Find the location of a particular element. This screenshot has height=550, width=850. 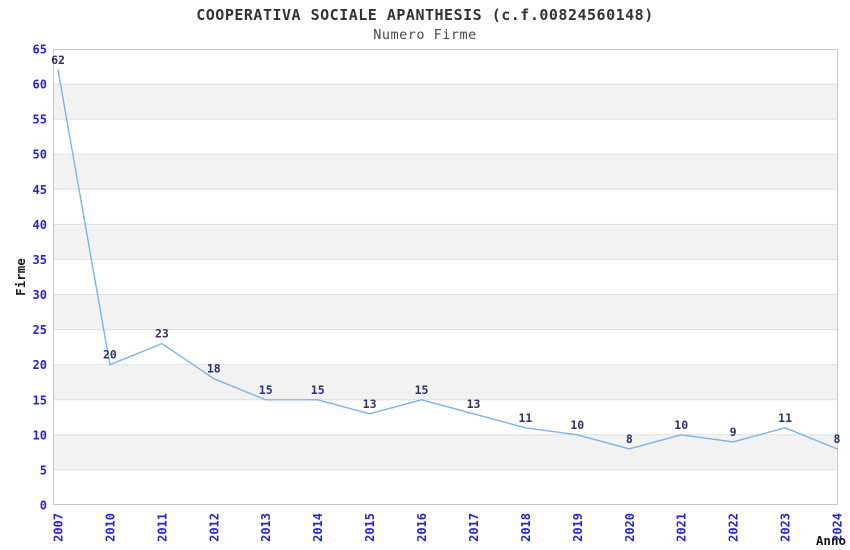

y-axis-tick-label: 50 is located at coordinates (40, 155).